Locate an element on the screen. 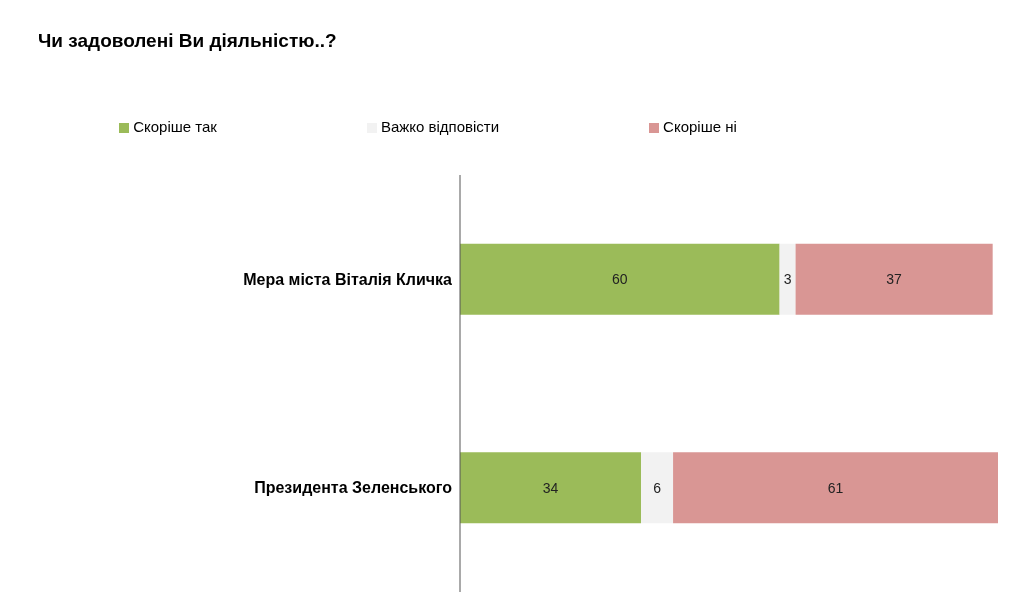 This screenshot has height=600, width=1024. legend-label: Важко відповісти is located at coordinates (440, 126).